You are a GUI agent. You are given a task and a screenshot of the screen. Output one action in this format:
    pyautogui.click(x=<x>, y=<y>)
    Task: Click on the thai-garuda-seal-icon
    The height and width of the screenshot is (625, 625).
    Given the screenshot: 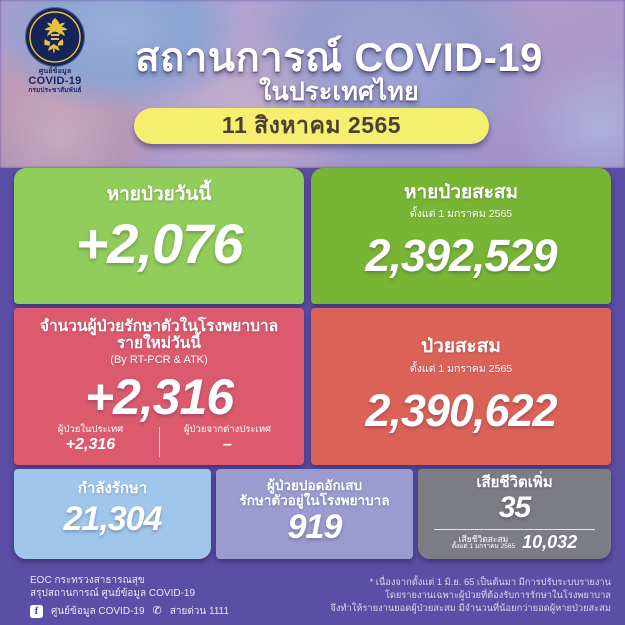 What is the action you would take?
    pyautogui.click(x=55, y=37)
    